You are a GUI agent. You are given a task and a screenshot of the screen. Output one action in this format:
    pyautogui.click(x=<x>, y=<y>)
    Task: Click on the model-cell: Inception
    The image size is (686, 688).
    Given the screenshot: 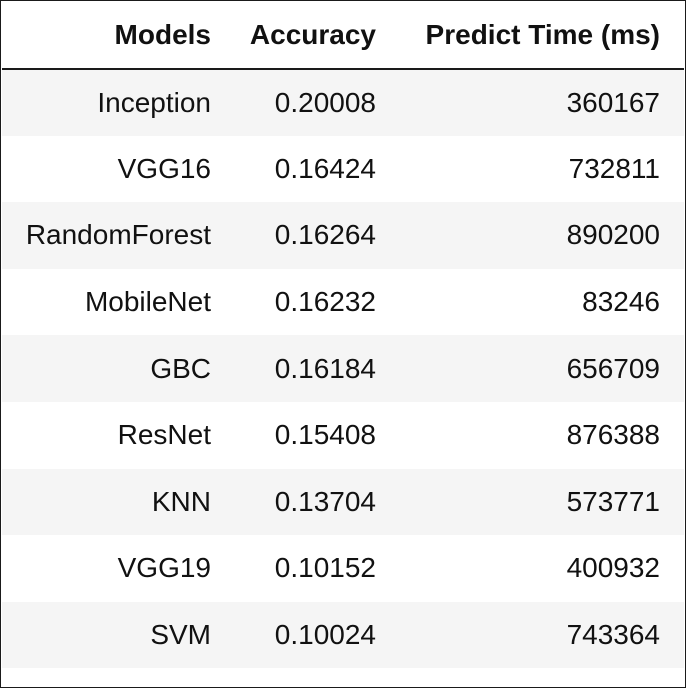 What is the action you would take?
    pyautogui.click(x=154, y=102)
    